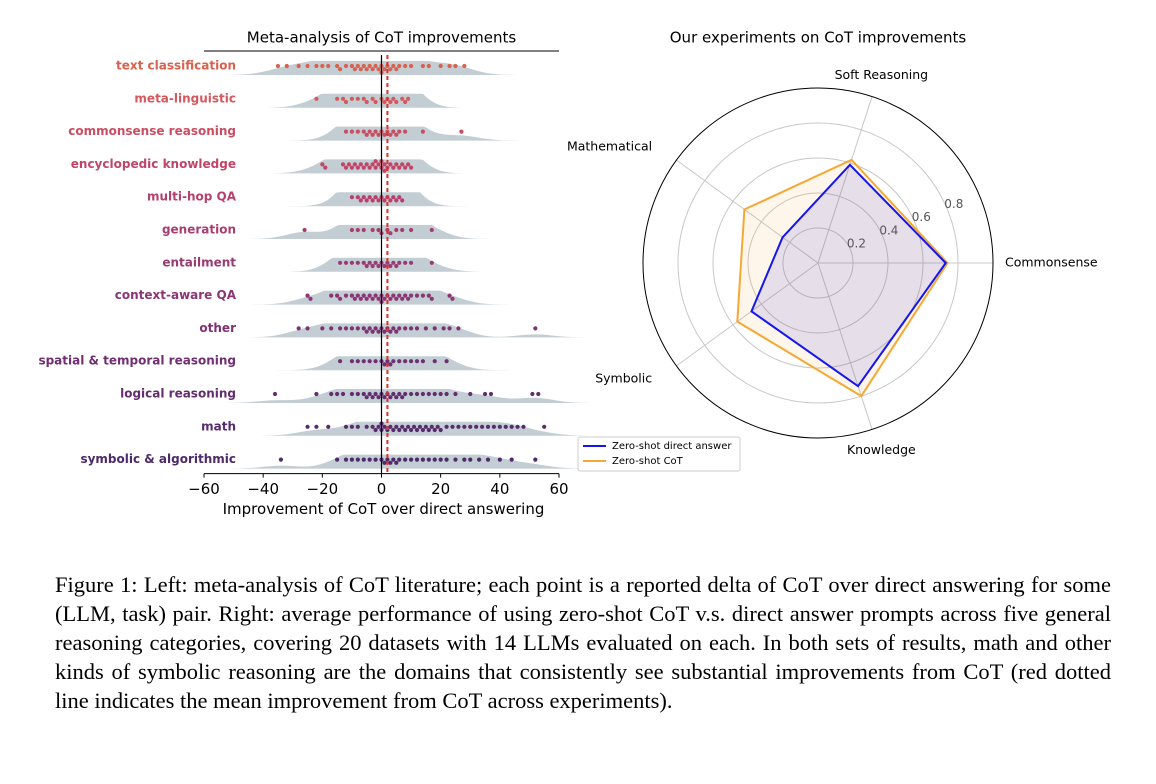 Image resolution: width=1156 pixels, height=784 pixels. What do you see at coordinates (856, 243) in the screenshot?
I see `r-tick-label: 0.2` at bounding box center [856, 243].